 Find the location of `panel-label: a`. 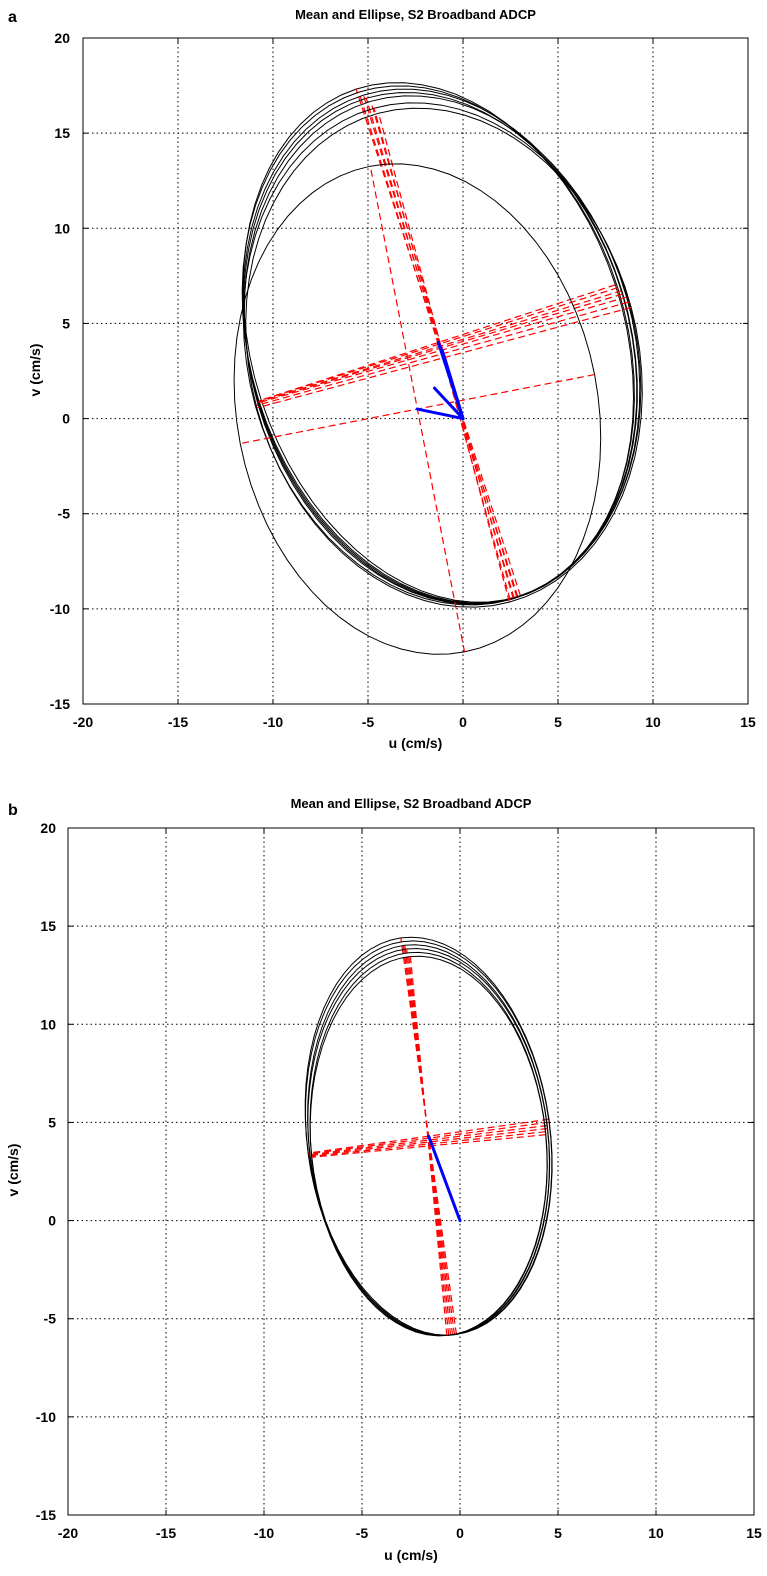

panel-label: a is located at coordinates (12, 17).